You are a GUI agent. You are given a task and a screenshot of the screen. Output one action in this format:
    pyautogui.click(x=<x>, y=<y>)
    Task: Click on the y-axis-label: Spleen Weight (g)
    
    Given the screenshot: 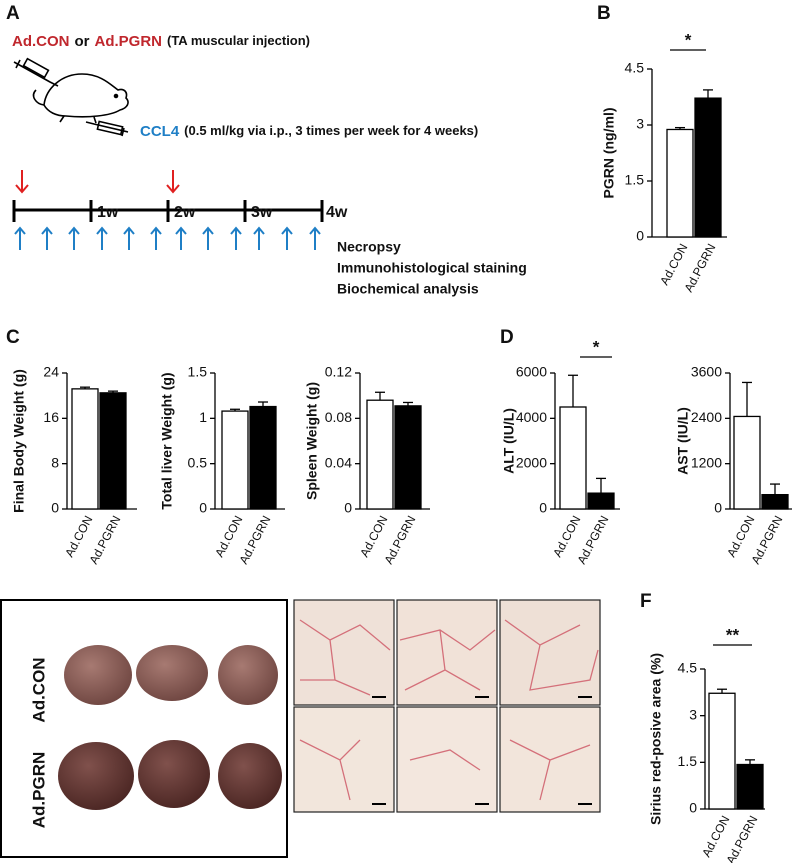 What is the action you would take?
    pyautogui.click(x=312, y=441)
    